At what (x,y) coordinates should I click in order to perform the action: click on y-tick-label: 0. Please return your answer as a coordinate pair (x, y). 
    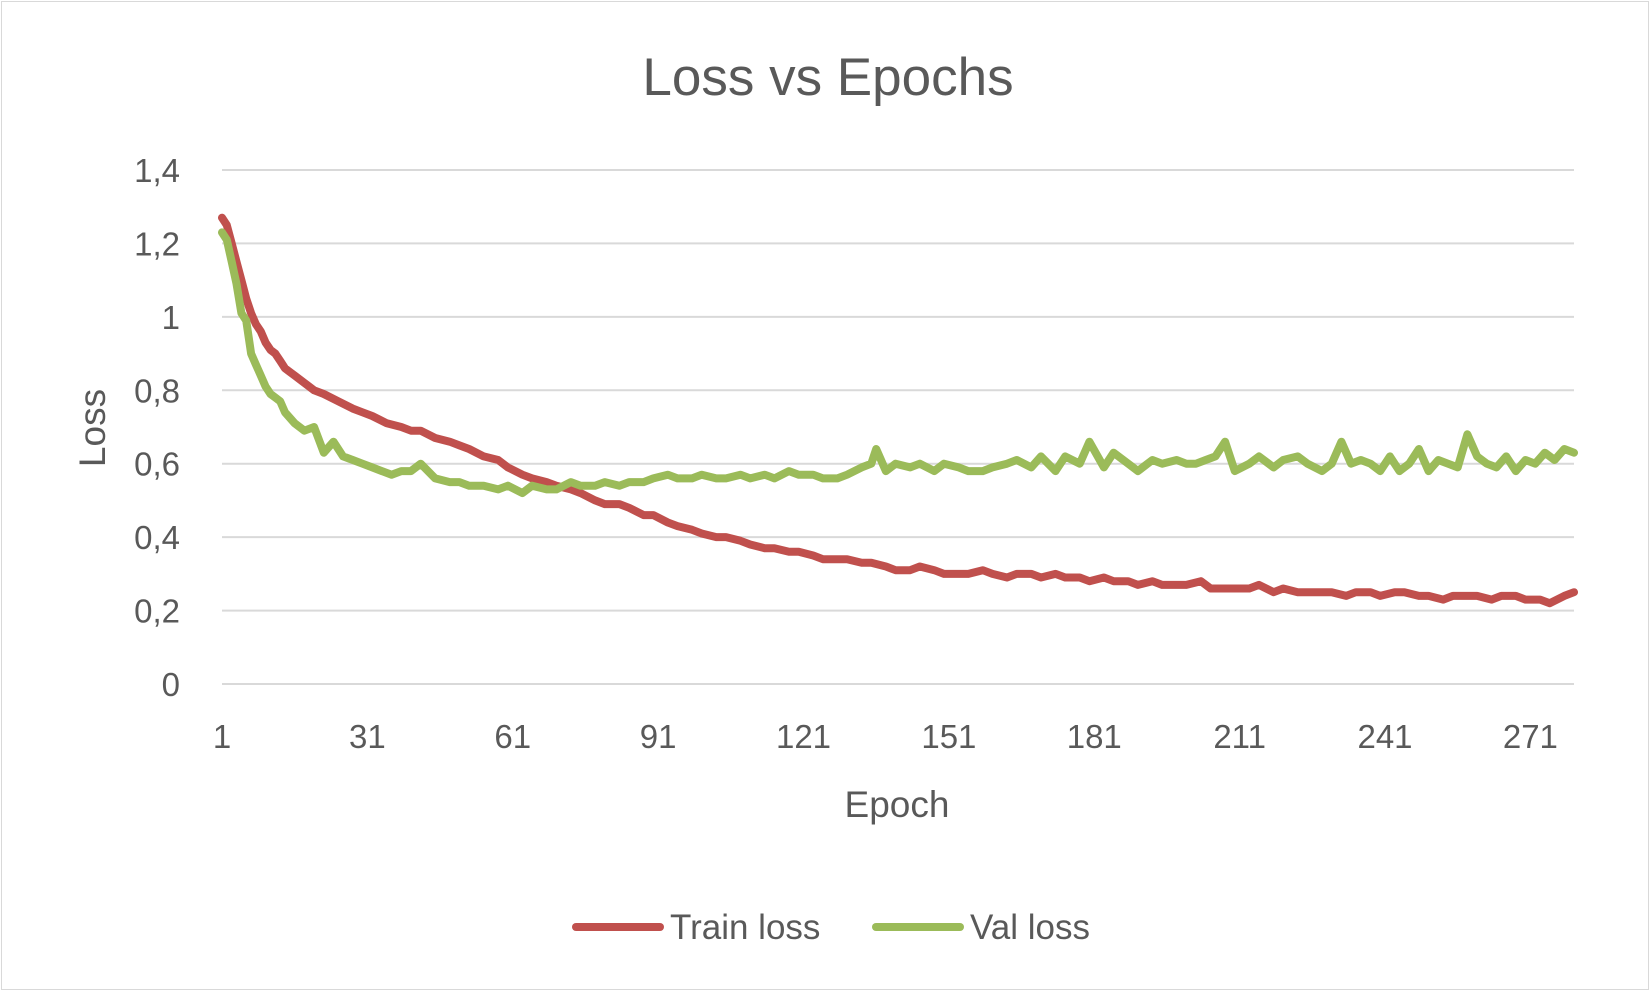
    Looking at the image, I should click on (171, 684).